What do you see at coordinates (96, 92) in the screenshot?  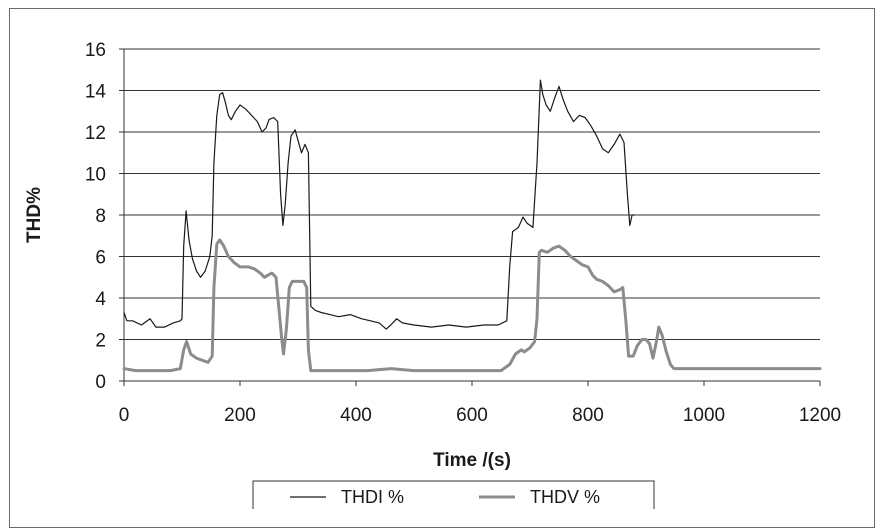 I see `y-tick-label-7: 14` at bounding box center [96, 92].